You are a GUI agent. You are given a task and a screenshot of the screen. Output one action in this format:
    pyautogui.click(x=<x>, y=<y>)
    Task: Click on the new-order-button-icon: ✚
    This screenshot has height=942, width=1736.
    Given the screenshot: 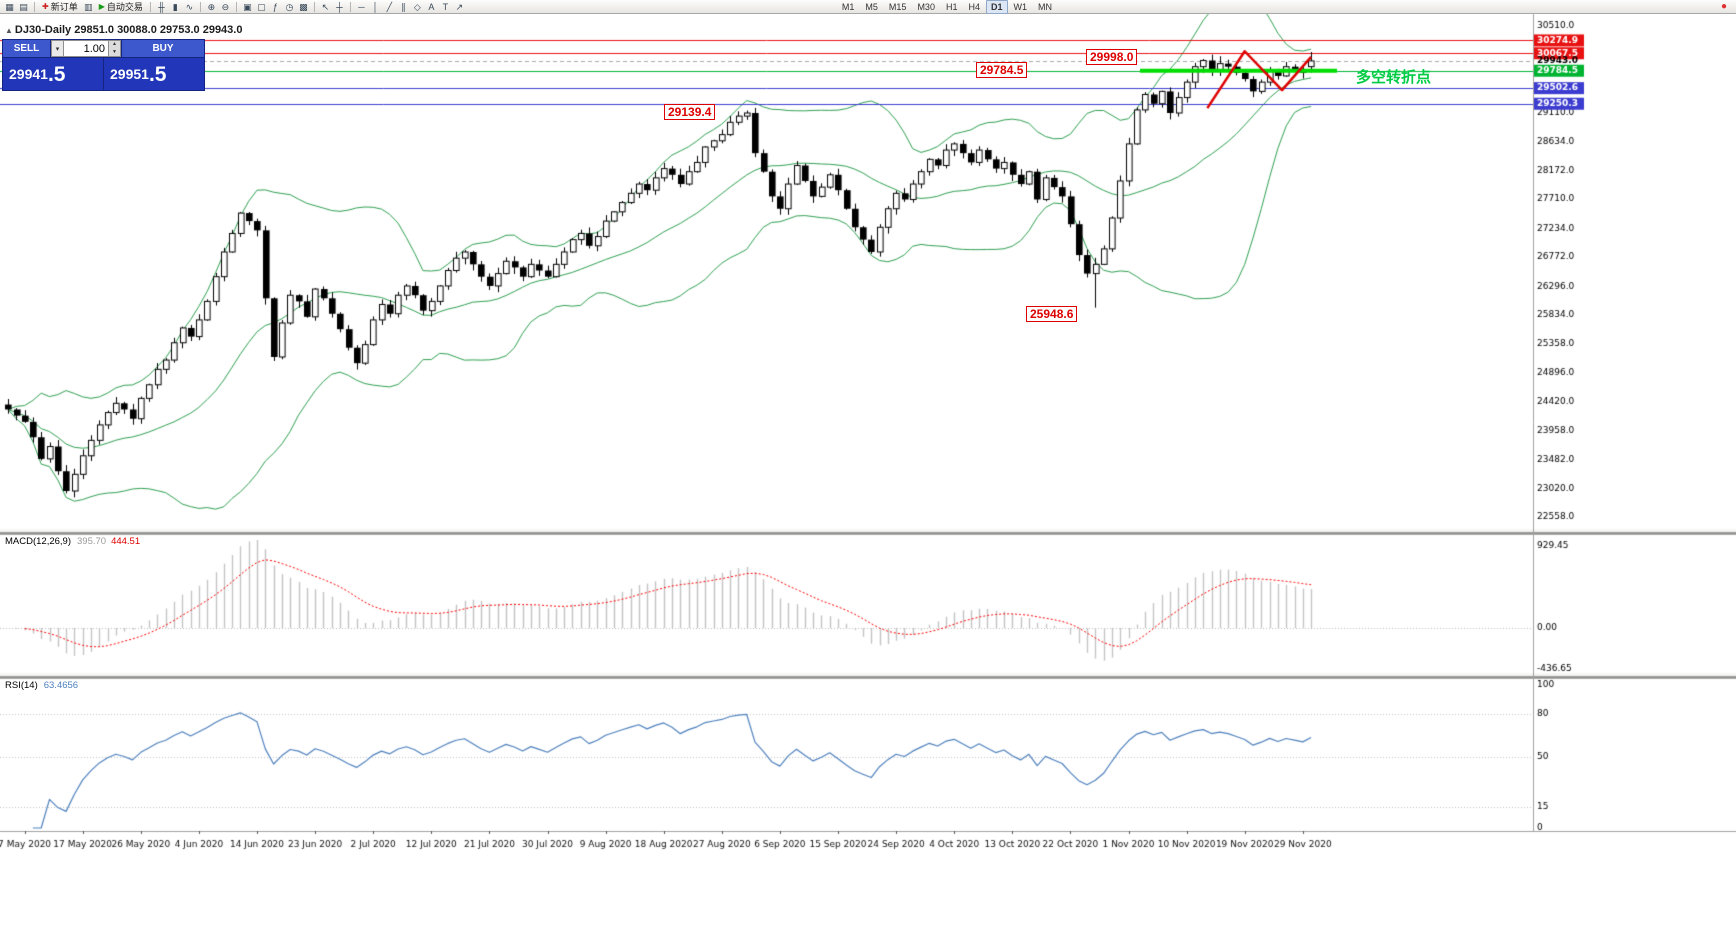 What is the action you would take?
    pyautogui.click(x=45, y=6)
    